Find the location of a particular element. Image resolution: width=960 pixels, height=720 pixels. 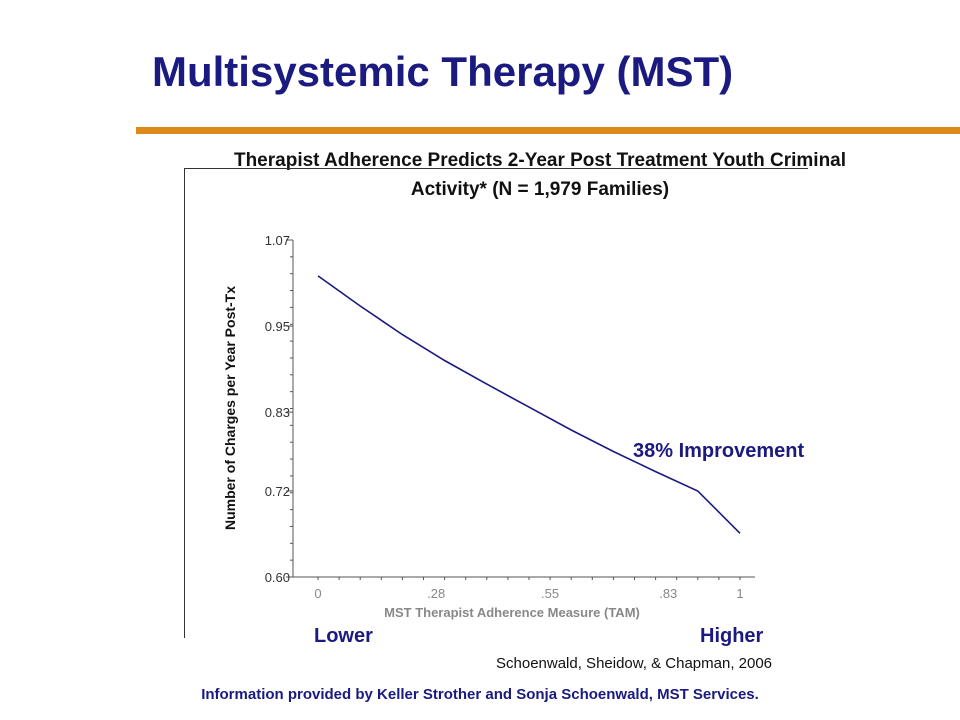

slide-title: Multisystemic Therapy (MST) is located at coordinates (443, 71).